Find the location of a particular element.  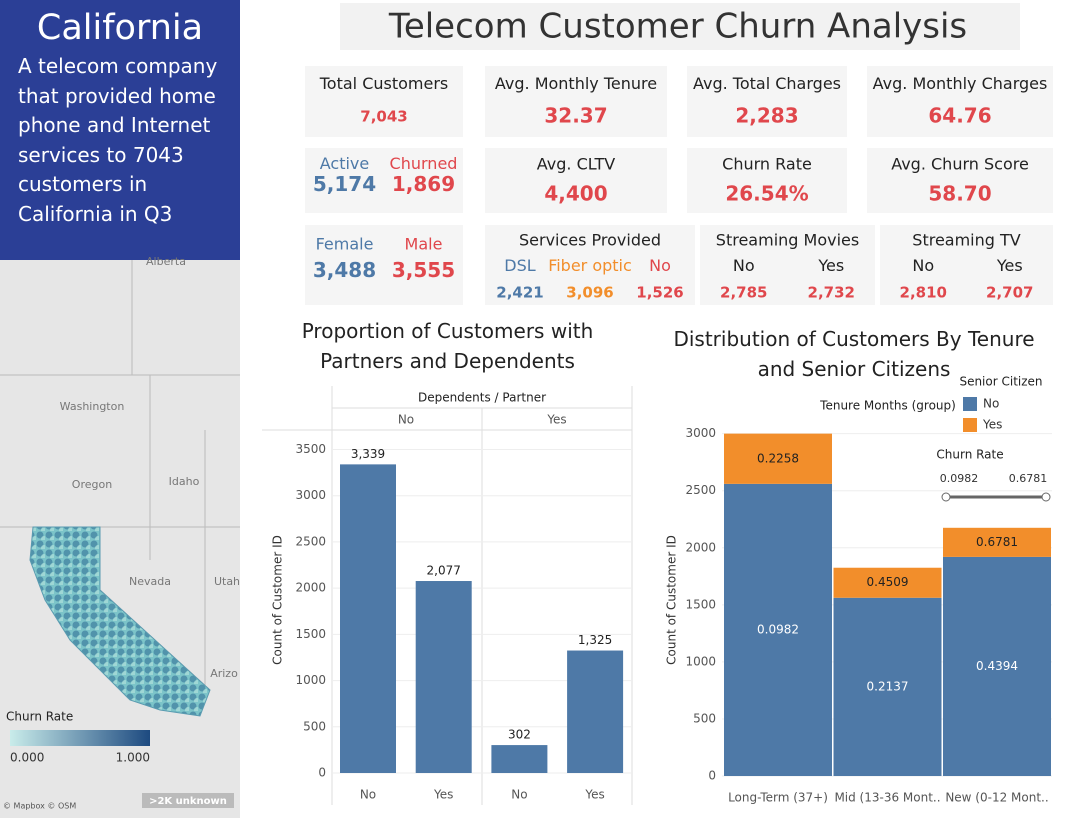

value-label: 3,339 is located at coordinates (368, 454).